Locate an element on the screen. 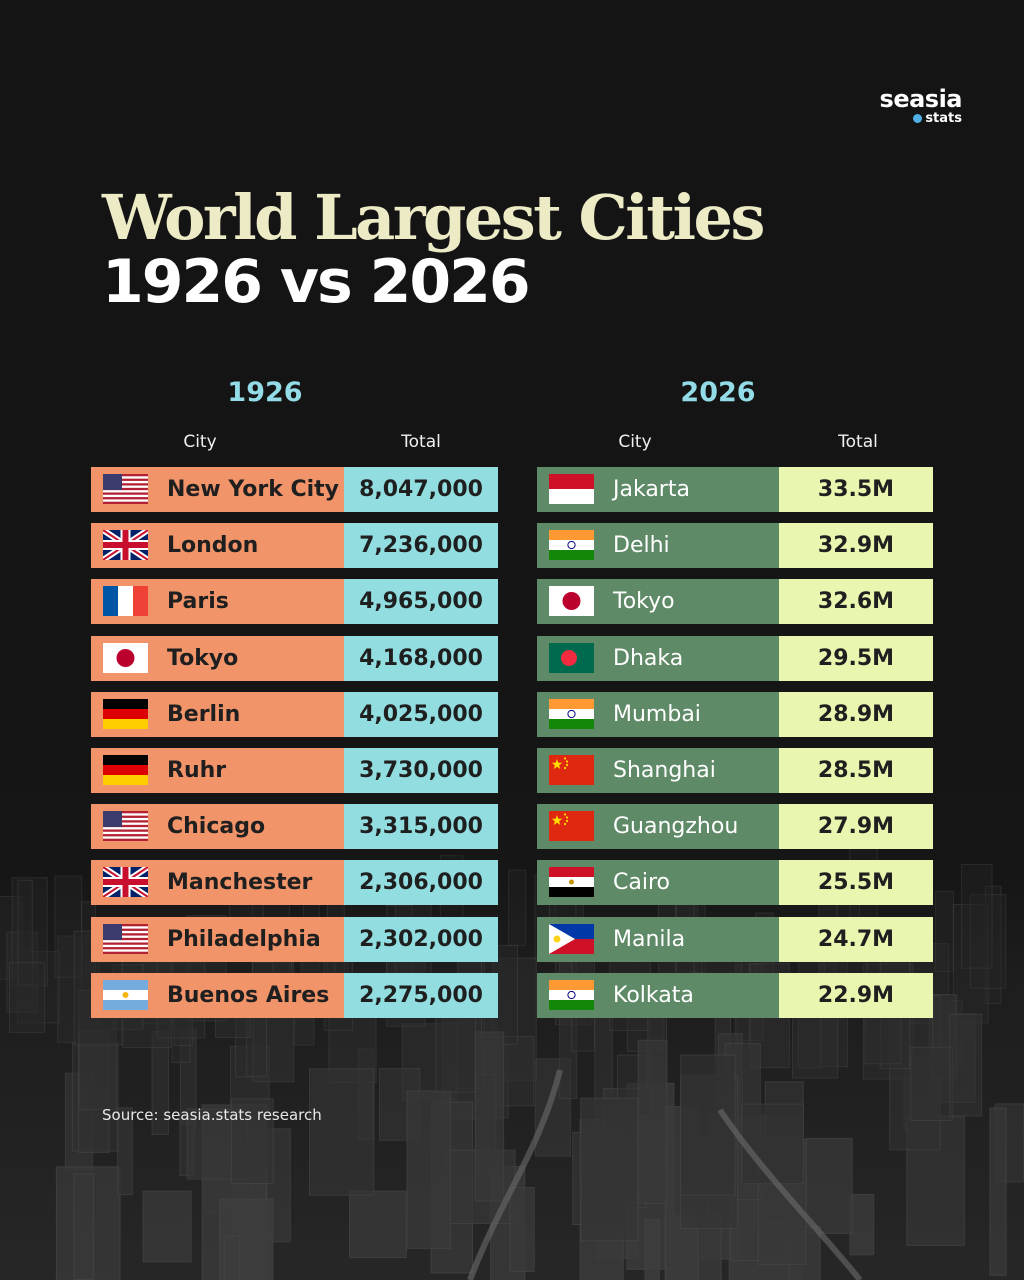 This screenshot has height=1280, width=1024. brand-dot-icon is located at coordinates (918, 118).